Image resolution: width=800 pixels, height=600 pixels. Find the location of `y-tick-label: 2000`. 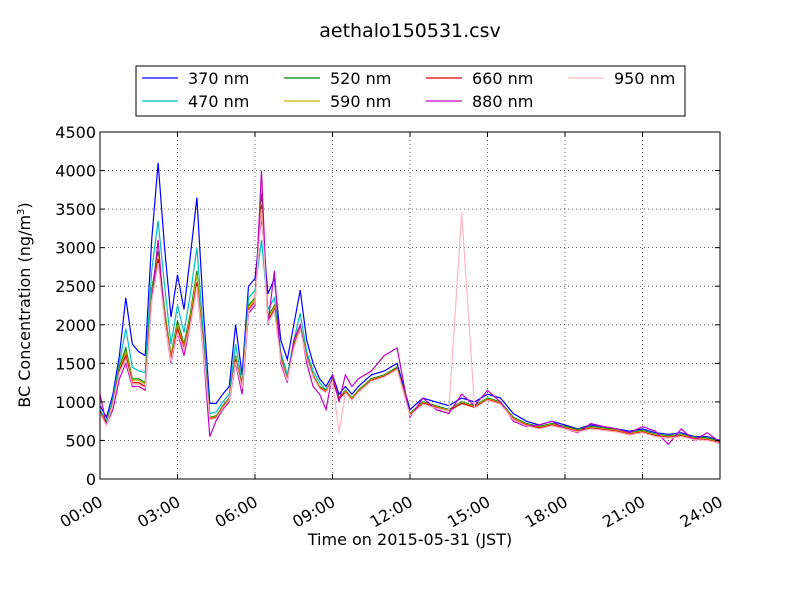

y-tick-label: 2000 is located at coordinates (75, 325).